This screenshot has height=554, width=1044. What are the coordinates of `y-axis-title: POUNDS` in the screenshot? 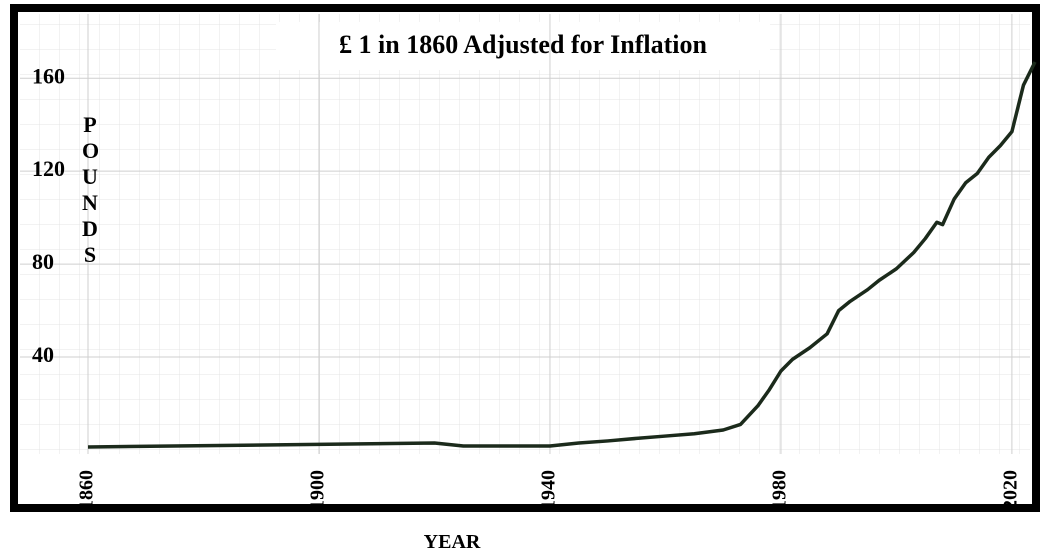 It's located at (91, 189).